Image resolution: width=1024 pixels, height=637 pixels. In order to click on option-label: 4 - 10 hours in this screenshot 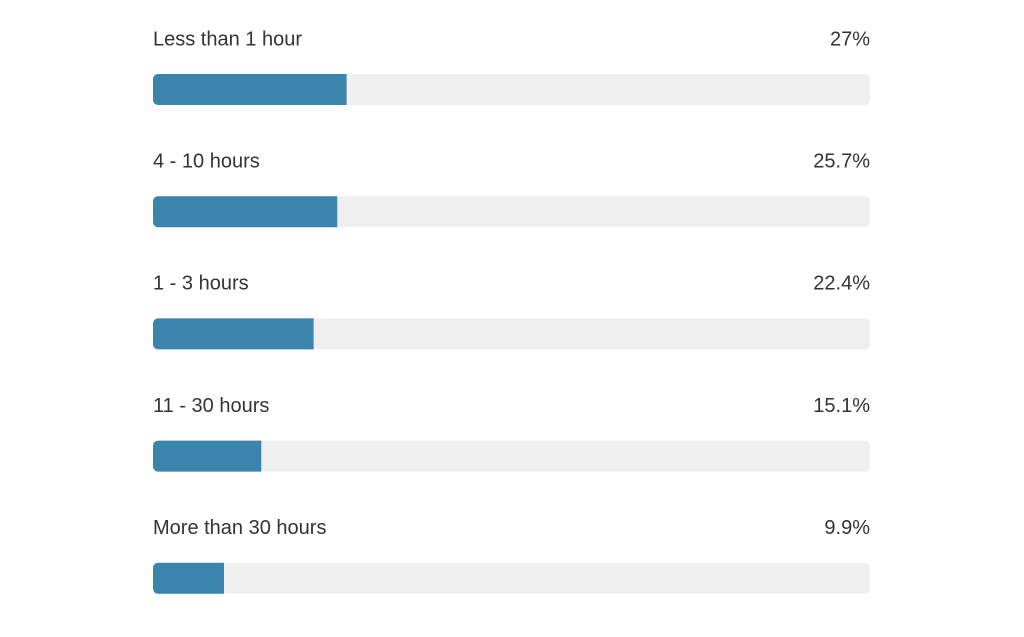, I will do `click(206, 161)`.